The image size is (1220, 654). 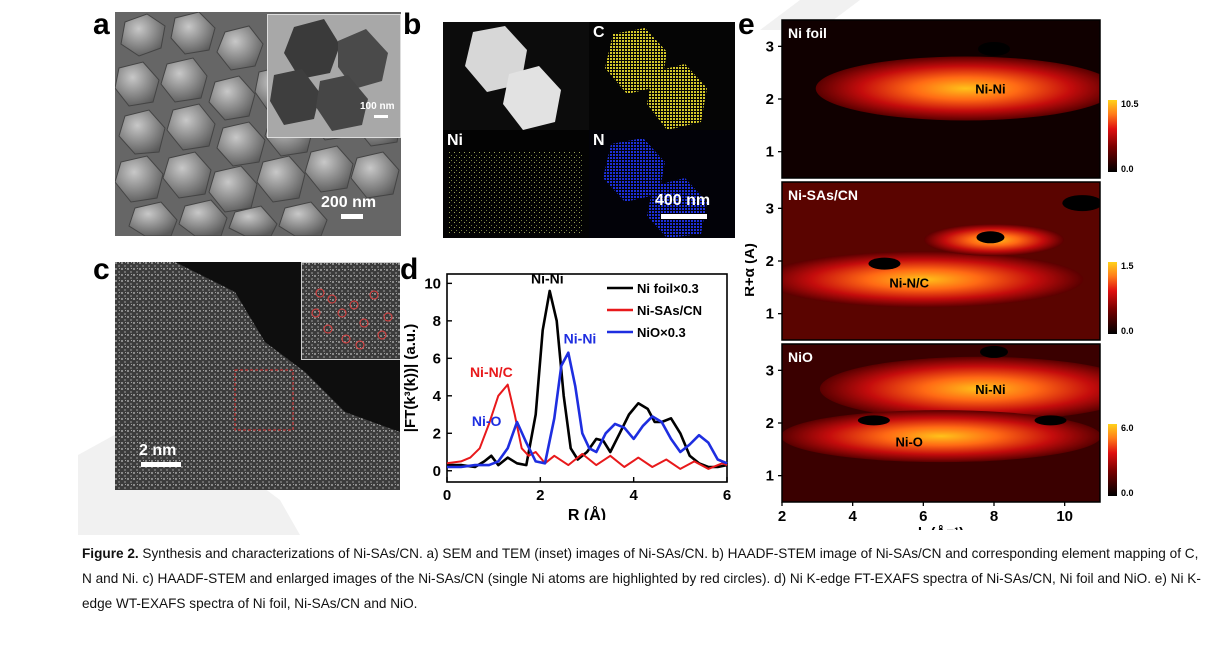 What do you see at coordinates (1130, 104) in the screenshot?
I see `colorbar-max-label: 10.5` at bounding box center [1130, 104].